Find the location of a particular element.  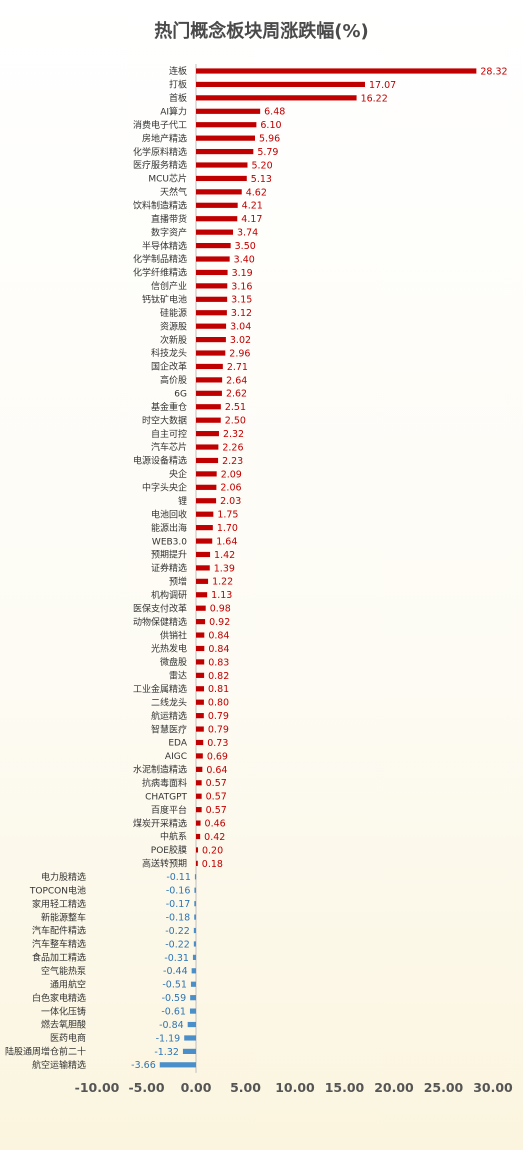

category-label: 新能源整车 is located at coordinates (63, 917).